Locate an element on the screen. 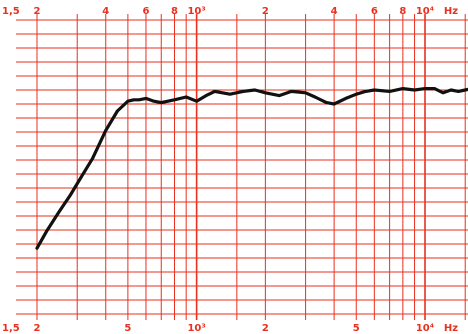  top-tick-label: 10³ is located at coordinates (196, 11).